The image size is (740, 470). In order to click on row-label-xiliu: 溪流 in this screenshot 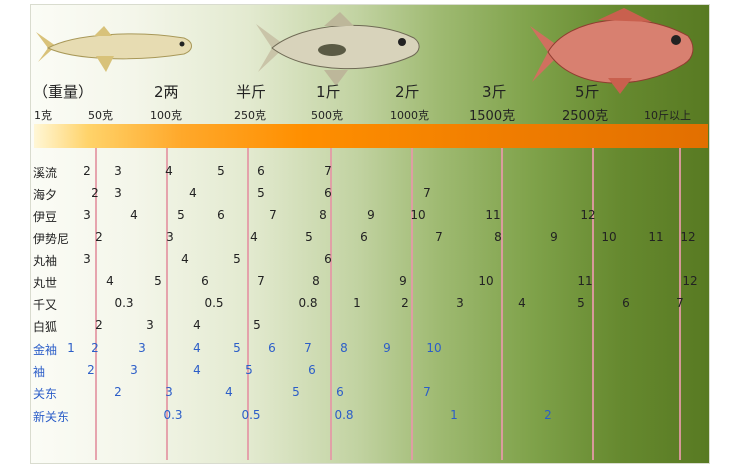, I will do `click(45, 173)`.